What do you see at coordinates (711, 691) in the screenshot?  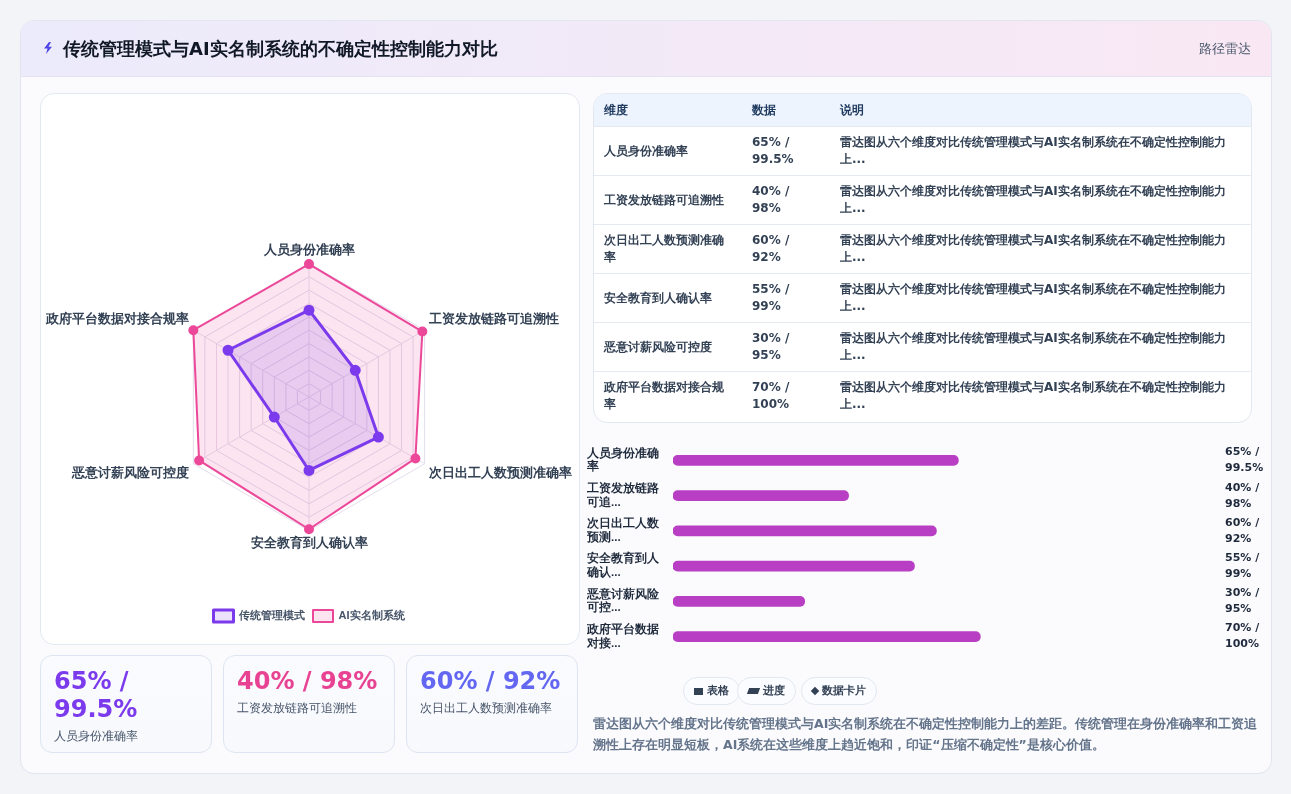 I see `text: 表格` at bounding box center [711, 691].